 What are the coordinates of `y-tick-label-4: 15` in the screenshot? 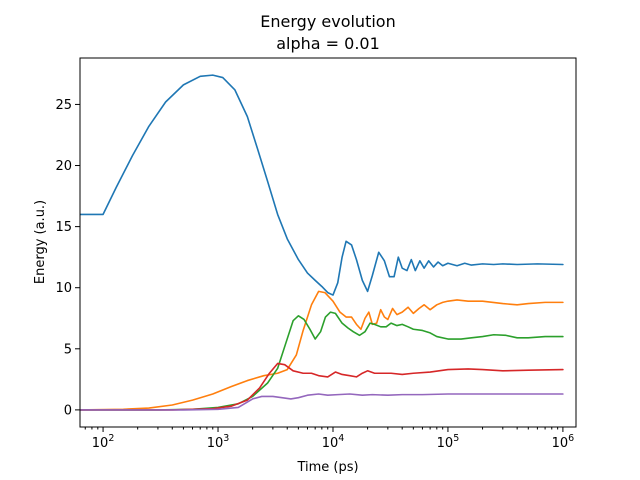 It's located at (63, 227).